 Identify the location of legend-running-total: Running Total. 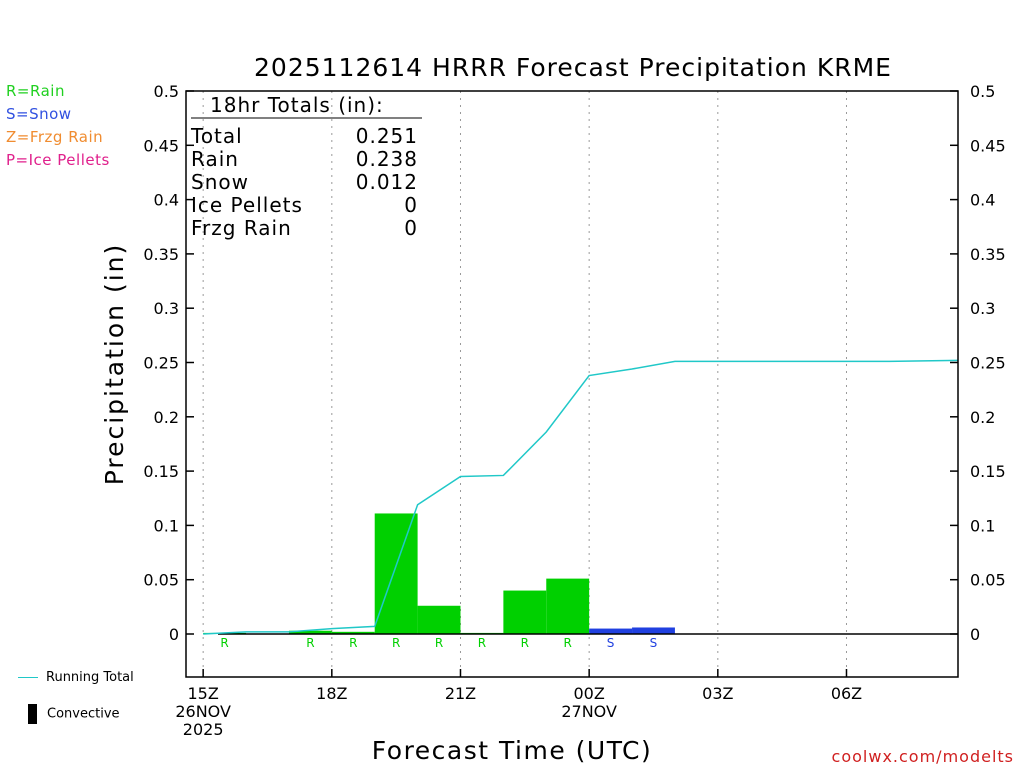
(76, 677).